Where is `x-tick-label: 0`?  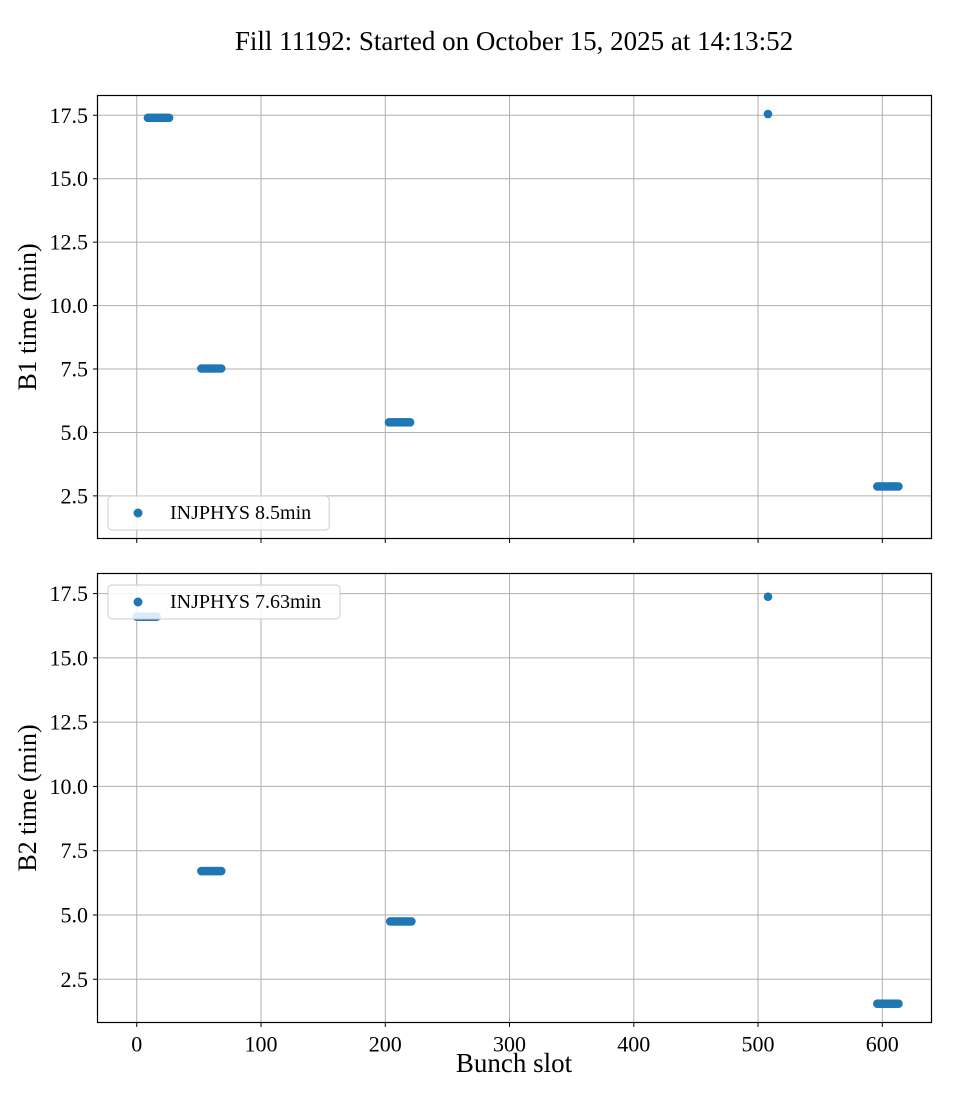
x-tick-label: 0 is located at coordinates (136, 1044).